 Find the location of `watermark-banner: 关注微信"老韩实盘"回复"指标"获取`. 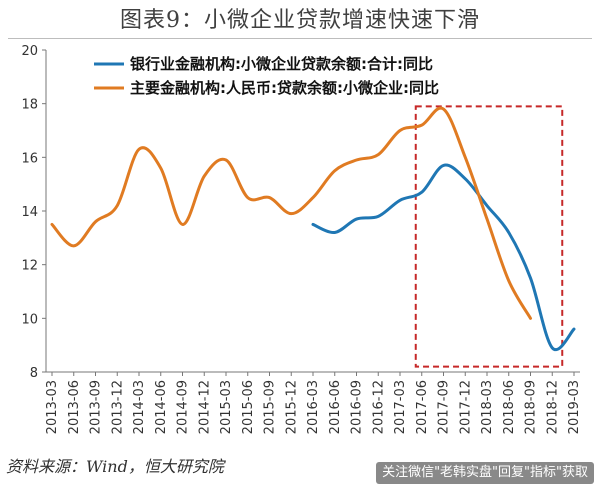

watermark-banner: 关注微信"老韩实盘"回复"指标"获取 is located at coordinates (485, 473).